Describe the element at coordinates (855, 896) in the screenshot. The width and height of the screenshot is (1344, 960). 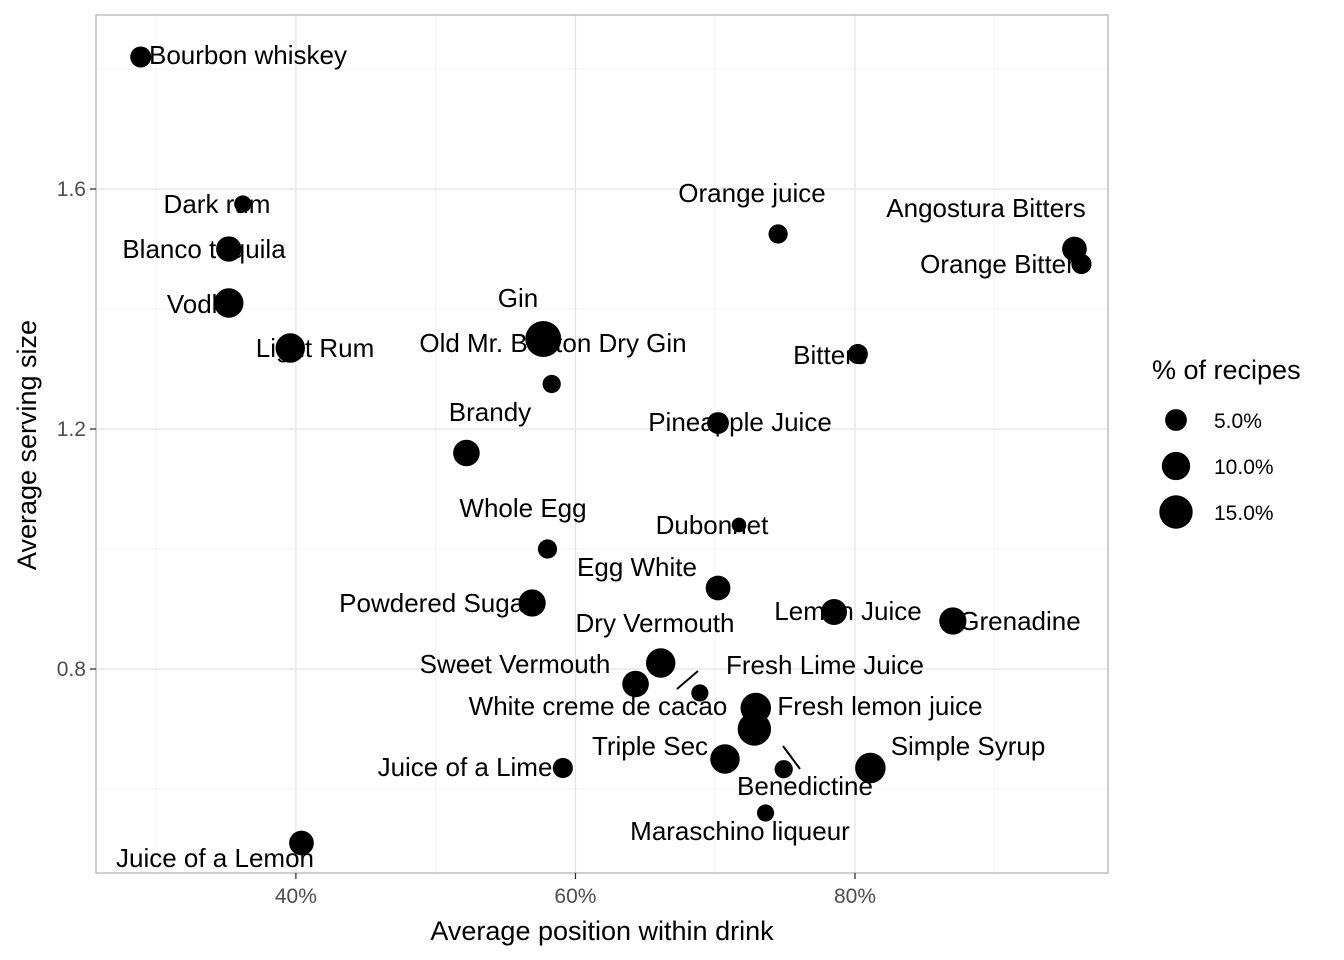
I see `x-tick-label: 80%` at that location.